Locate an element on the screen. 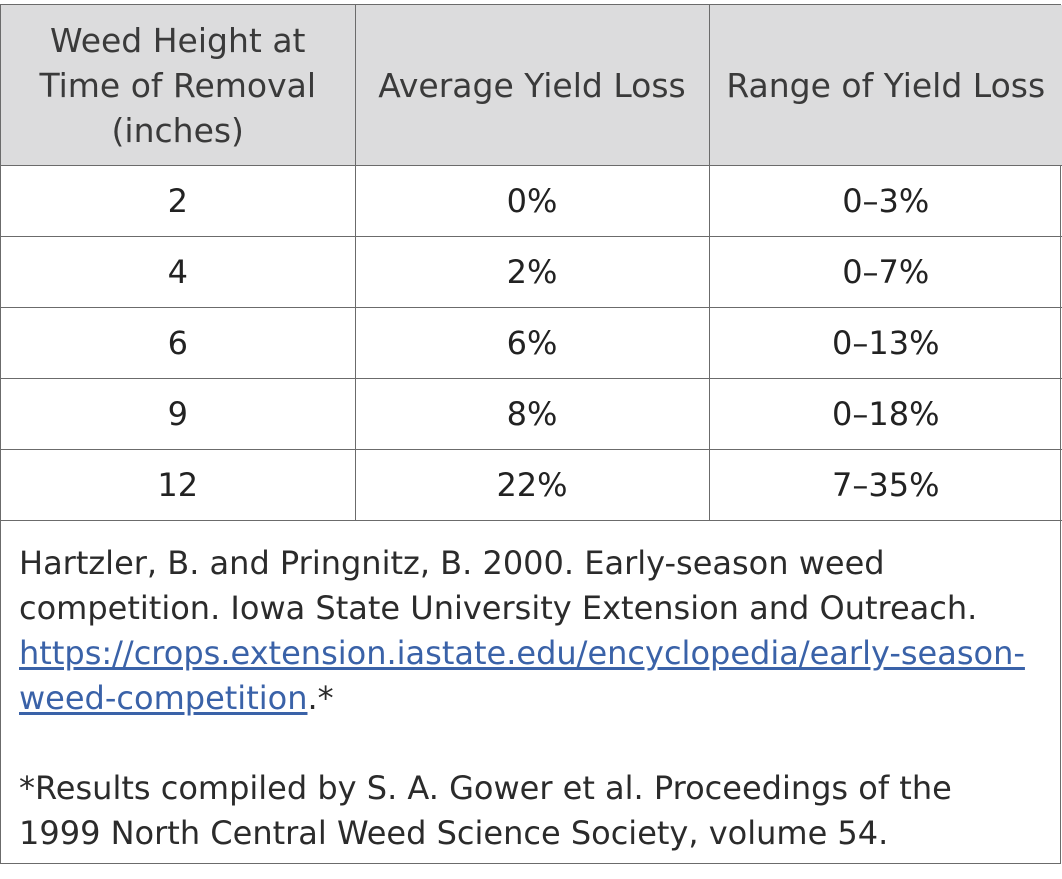 The width and height of the screenshot is (1062, 879). table-row: 12 22% 7–35% is located at coordinates (531, 485).